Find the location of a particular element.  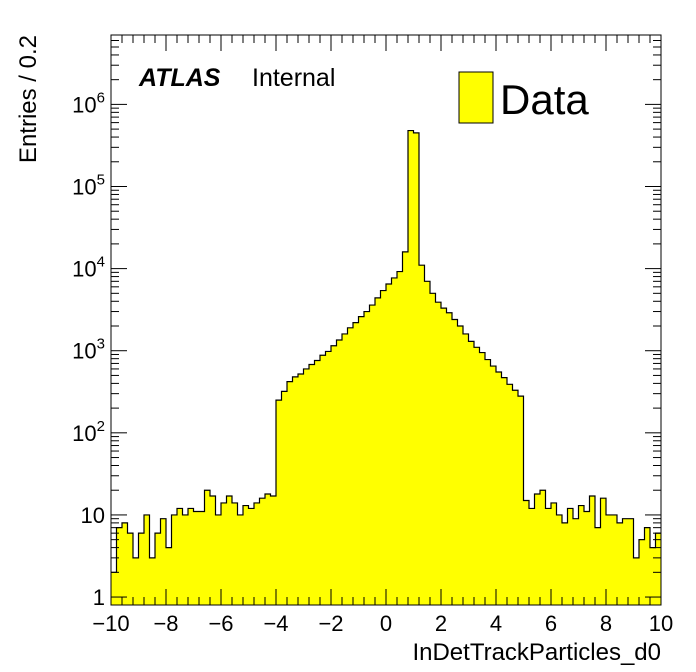

y-tick-label: 10⁵ is located at coordinates (88, 185).